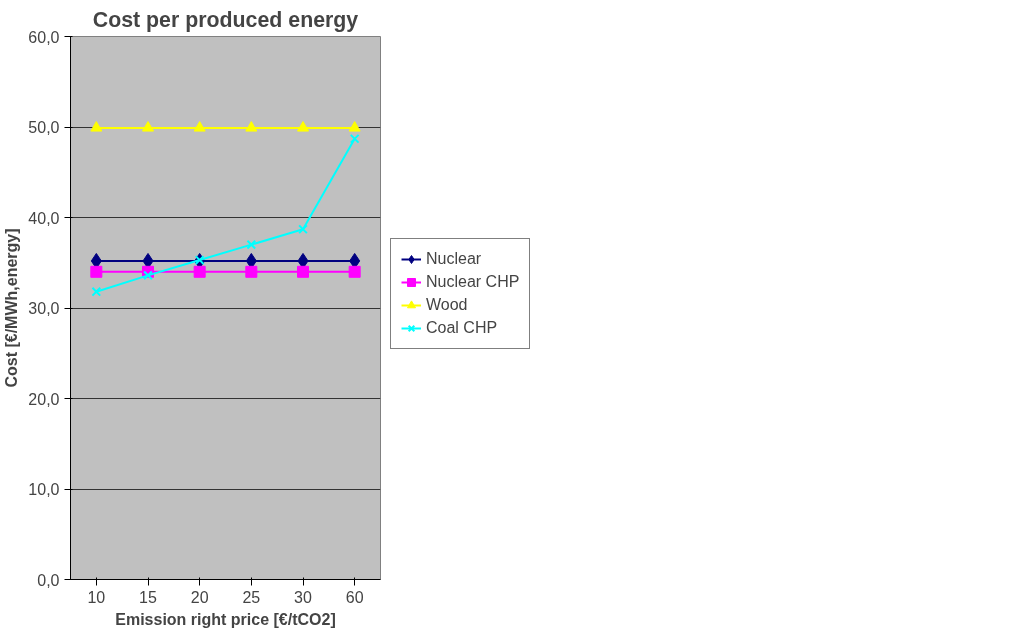 Image resolution: width=1034 pixels, height=641 pixels. Describe the element at coordinates (454, 259) in the screenshot. I see `legend-label: Nuclear` at that location.